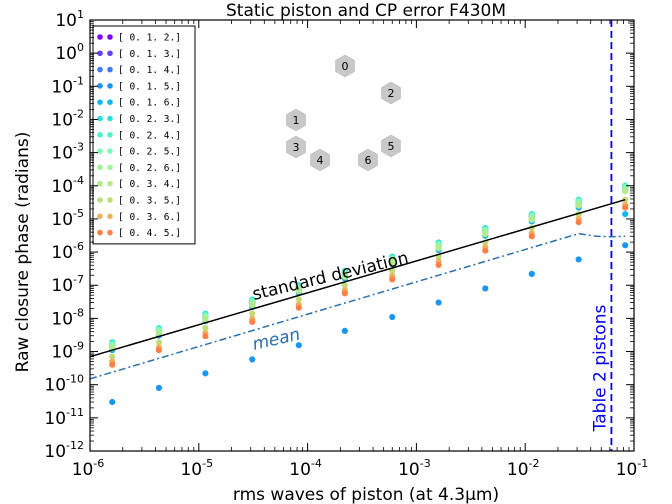  I want to click on y-tick-label: 10⁻⁷, so click(67, 284).